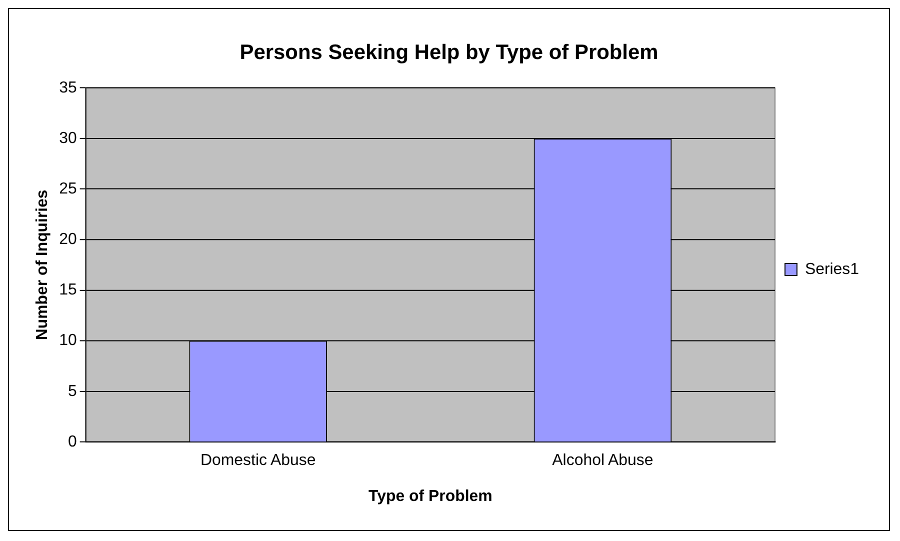 Image resolution: width=900 pixels, height=541 pixels. I want to click on y-tick-label: 15, so click(68, 290).